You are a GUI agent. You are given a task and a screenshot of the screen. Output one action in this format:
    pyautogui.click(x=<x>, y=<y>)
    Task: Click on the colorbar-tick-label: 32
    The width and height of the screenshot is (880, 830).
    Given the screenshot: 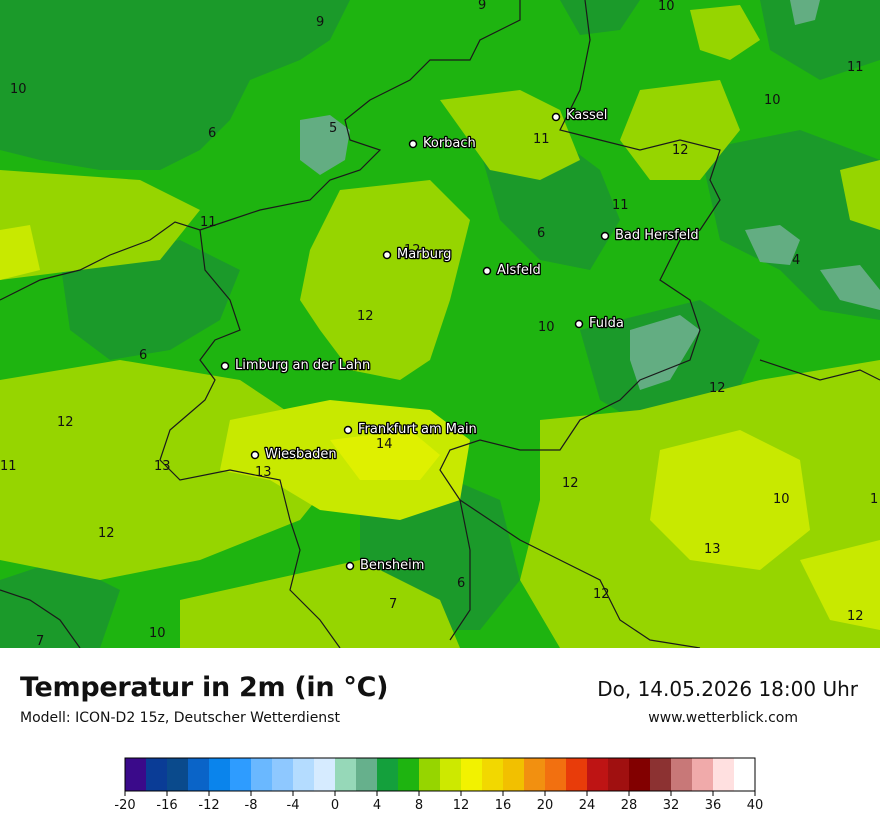 What is the action you would take?
    pyautogui.click(x=671, y=805)
    